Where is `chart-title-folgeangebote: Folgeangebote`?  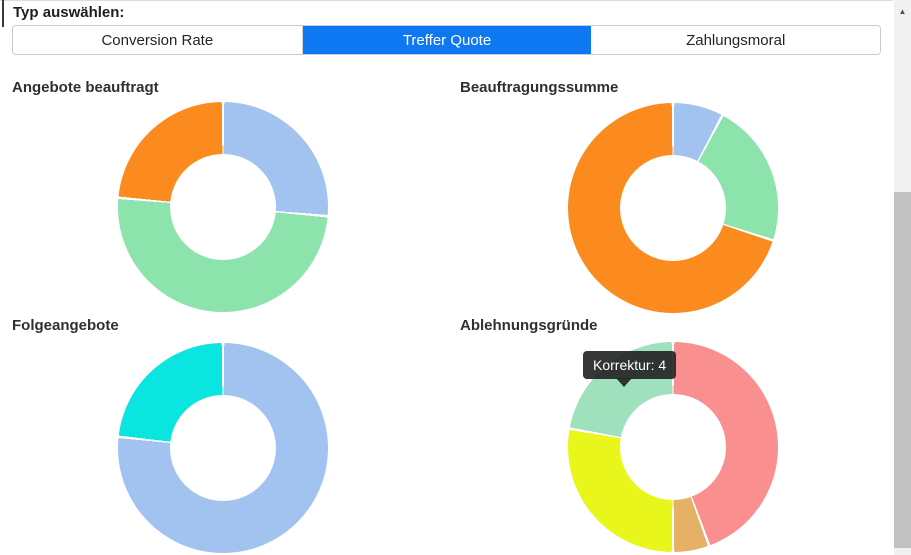
chart-title-folgeangebote: Folgeangebote is located at coordinates (65, 325).